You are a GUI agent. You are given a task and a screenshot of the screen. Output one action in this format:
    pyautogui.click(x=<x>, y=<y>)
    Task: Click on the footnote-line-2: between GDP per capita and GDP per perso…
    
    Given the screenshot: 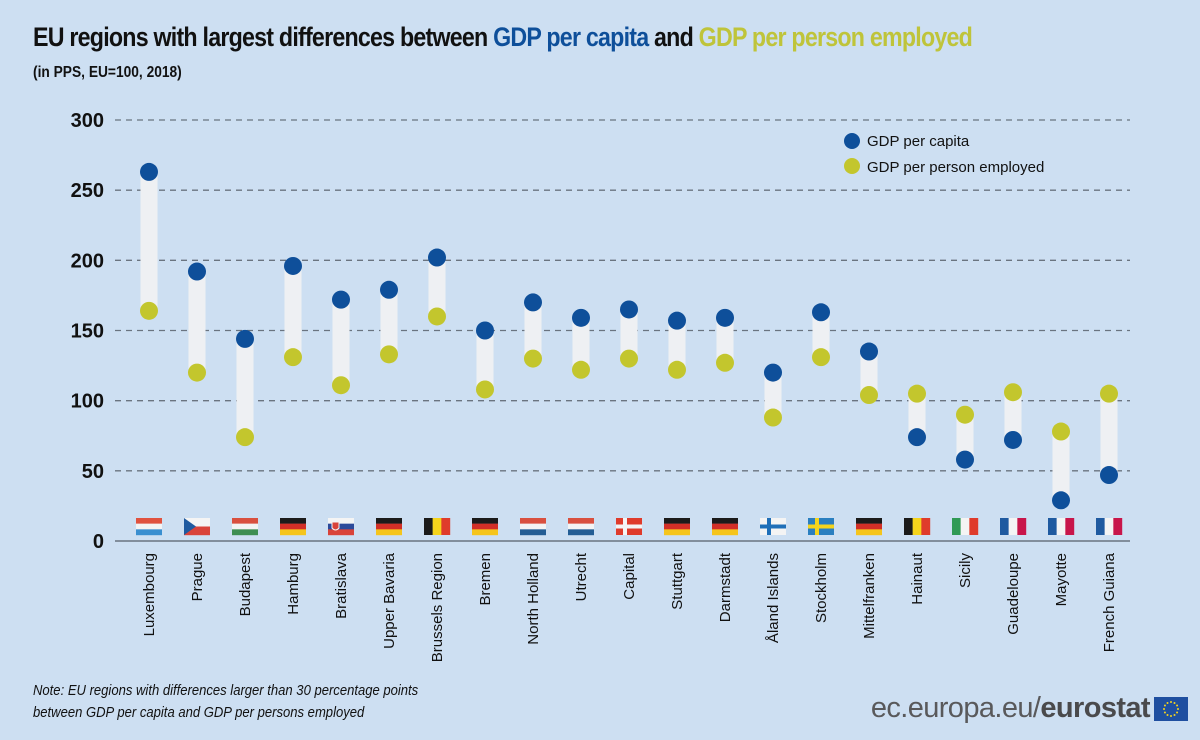 What is the action you would take?
    pyautogui.click(x=199, y=713)
    